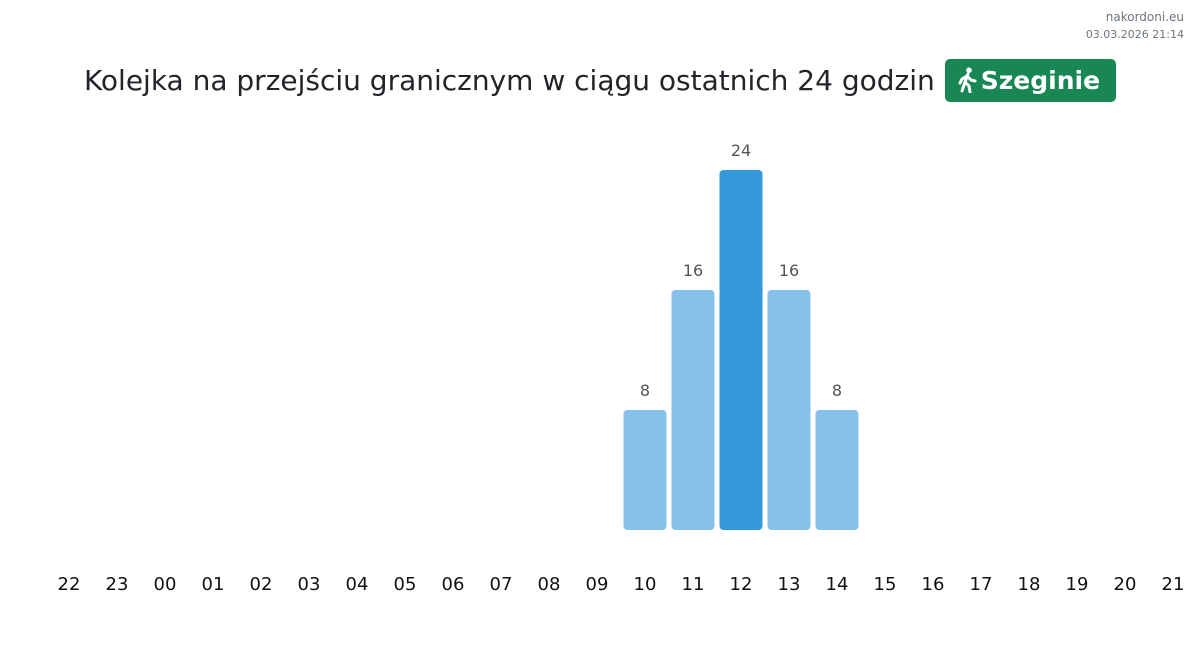  What do you see at coordinates (69, 584) in the screenshot?
I see `x-tick-22: 22` at bounding box center [69, 584].